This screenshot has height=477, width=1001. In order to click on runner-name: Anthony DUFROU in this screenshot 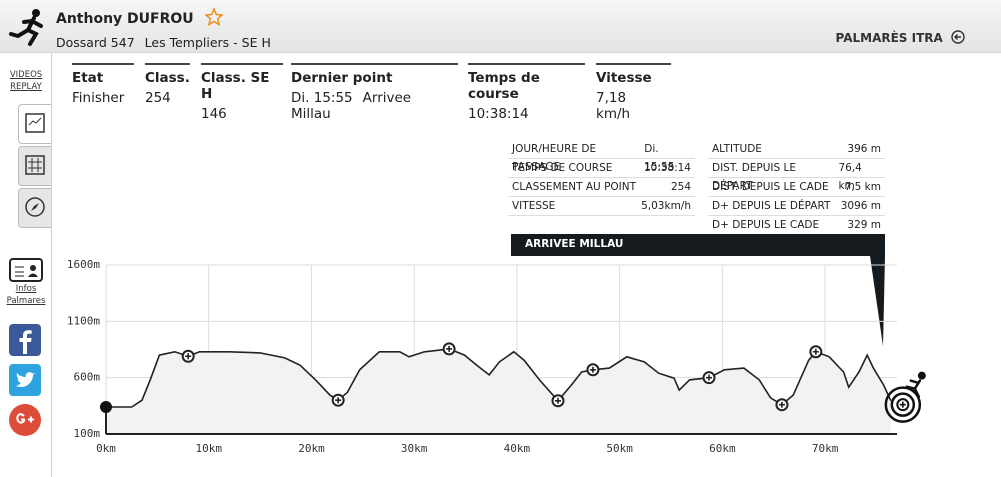, I will do `click(140, 17)`.